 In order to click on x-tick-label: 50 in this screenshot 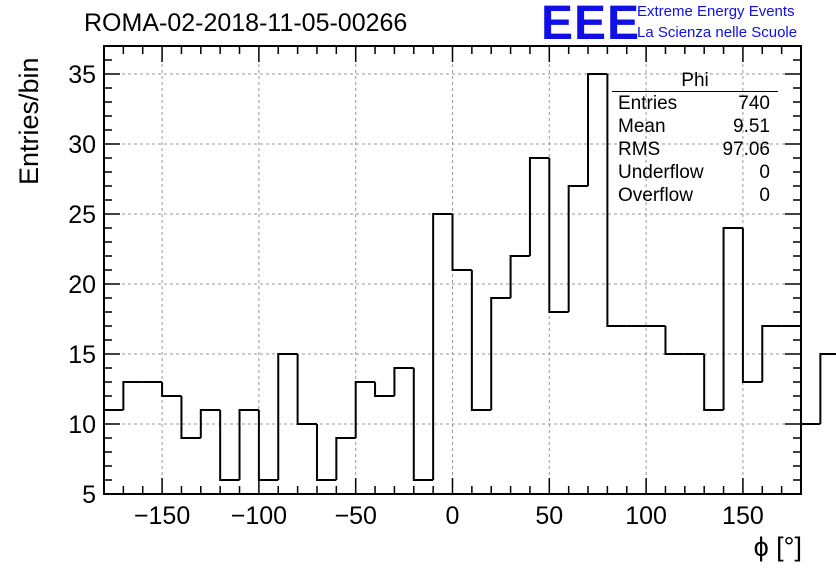, I will do `click(549, 516)`.